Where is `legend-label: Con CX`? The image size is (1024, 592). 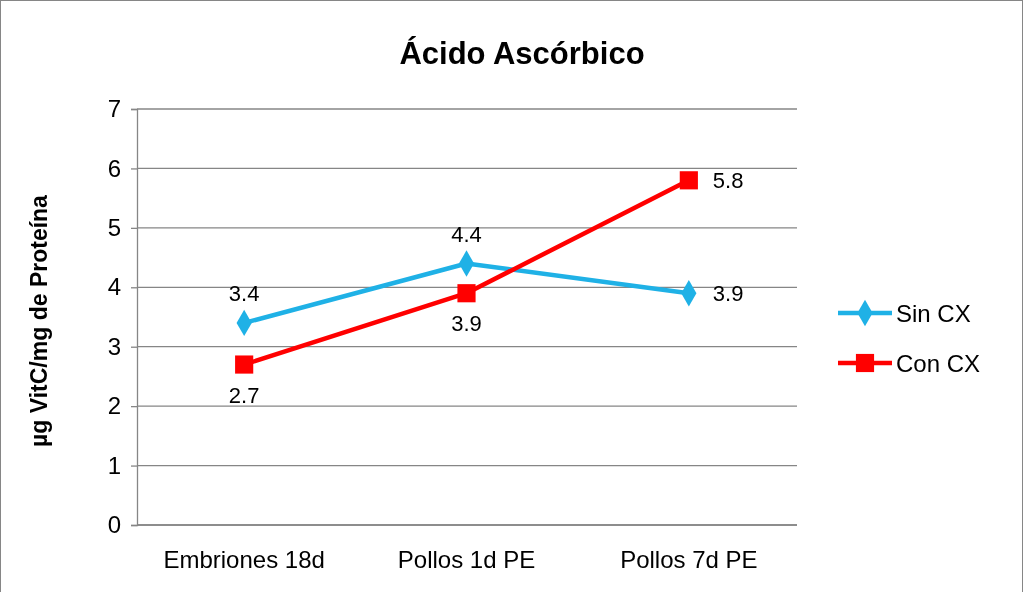
legend-label: Con CX is located at coordinates (938, 363).